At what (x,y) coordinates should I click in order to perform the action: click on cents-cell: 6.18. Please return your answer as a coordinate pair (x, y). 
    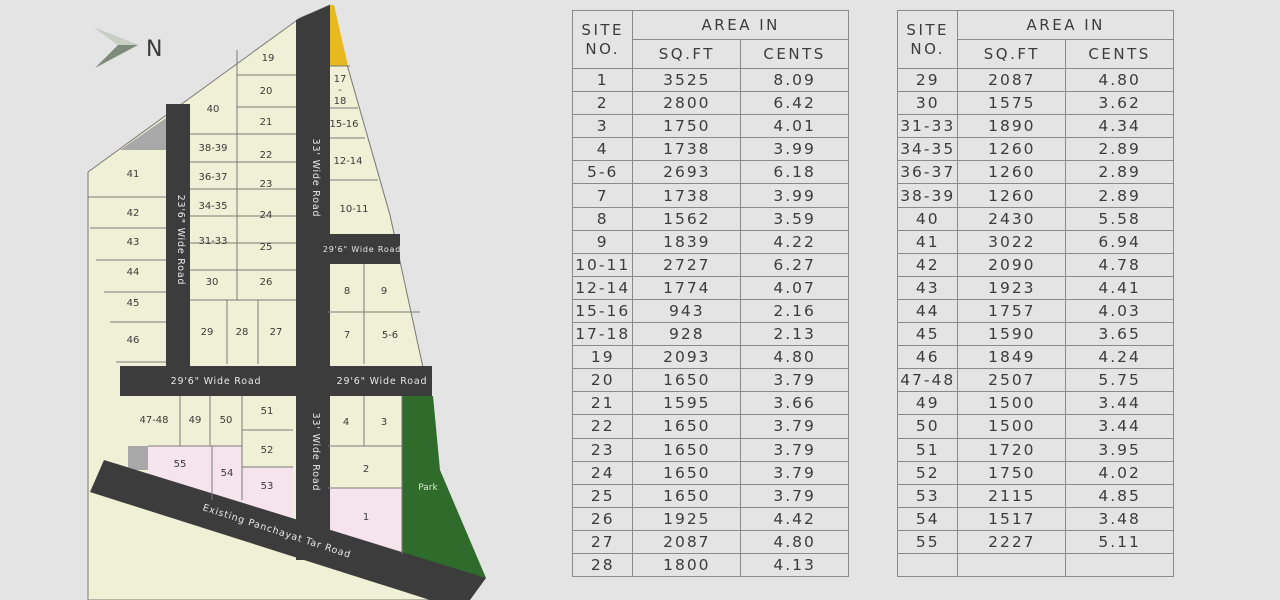
    Looking at the image, I should click on (794, 172).